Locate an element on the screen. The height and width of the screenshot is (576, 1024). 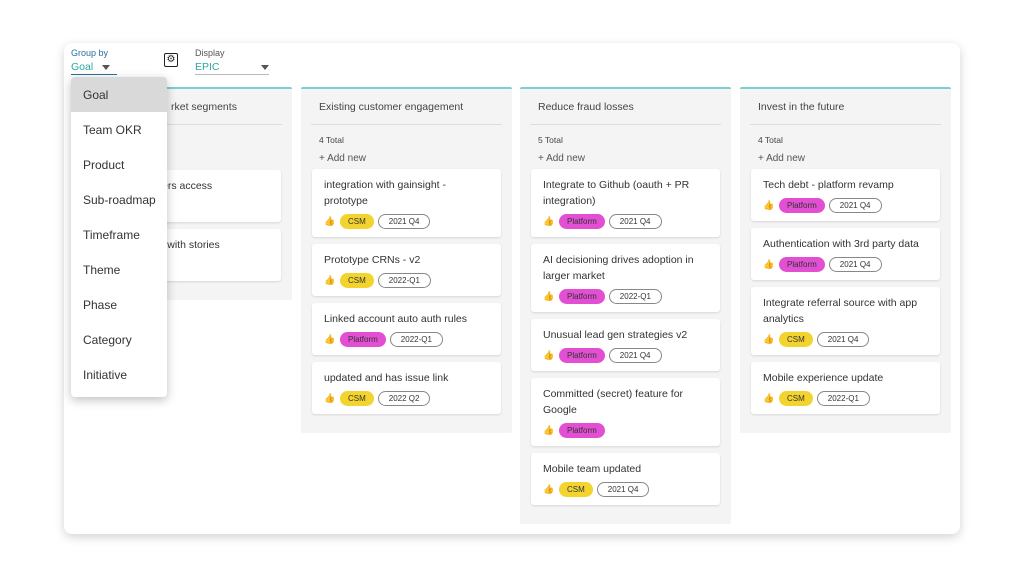
display-select: EPIC is located at coordinates (232, 68).